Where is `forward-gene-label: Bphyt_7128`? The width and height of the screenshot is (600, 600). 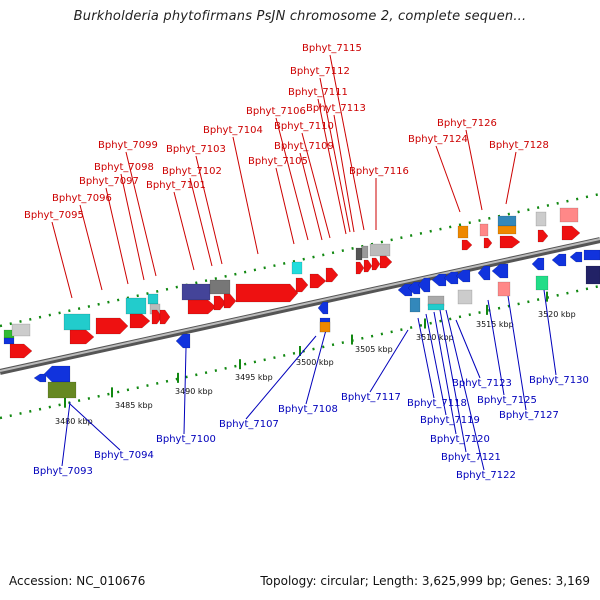
forward-gene-label: Bphyt_7128 is located at coordinates (519, 145).